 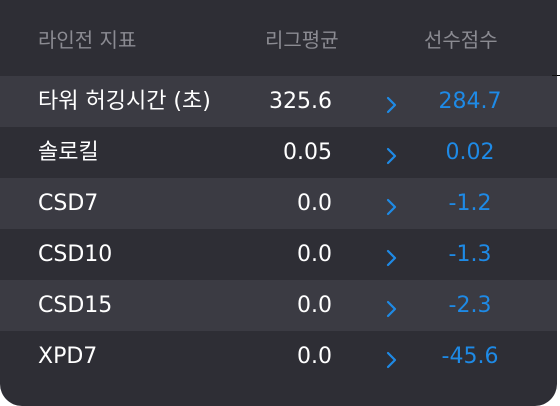 What do you see at coordinates (68, 356) in the screenshot?
I see `metric-name: XPD7` at bounding box center [68, 356].